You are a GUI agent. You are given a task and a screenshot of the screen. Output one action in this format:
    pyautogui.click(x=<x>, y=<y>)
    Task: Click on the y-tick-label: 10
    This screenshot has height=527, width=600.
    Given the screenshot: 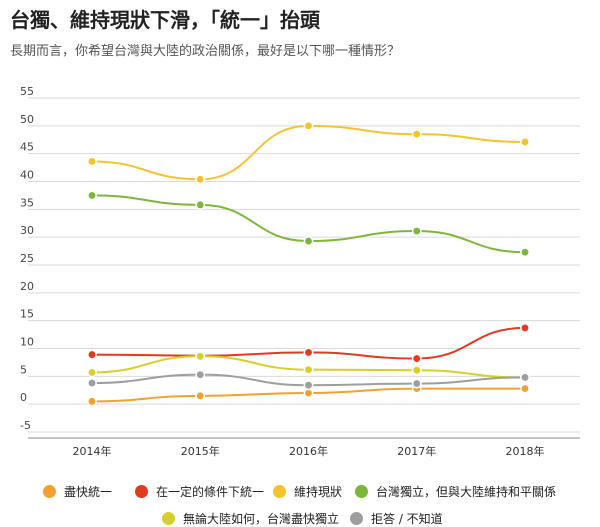 What is the action you would take?
    pyautogui.click(x=27, y=342)
    